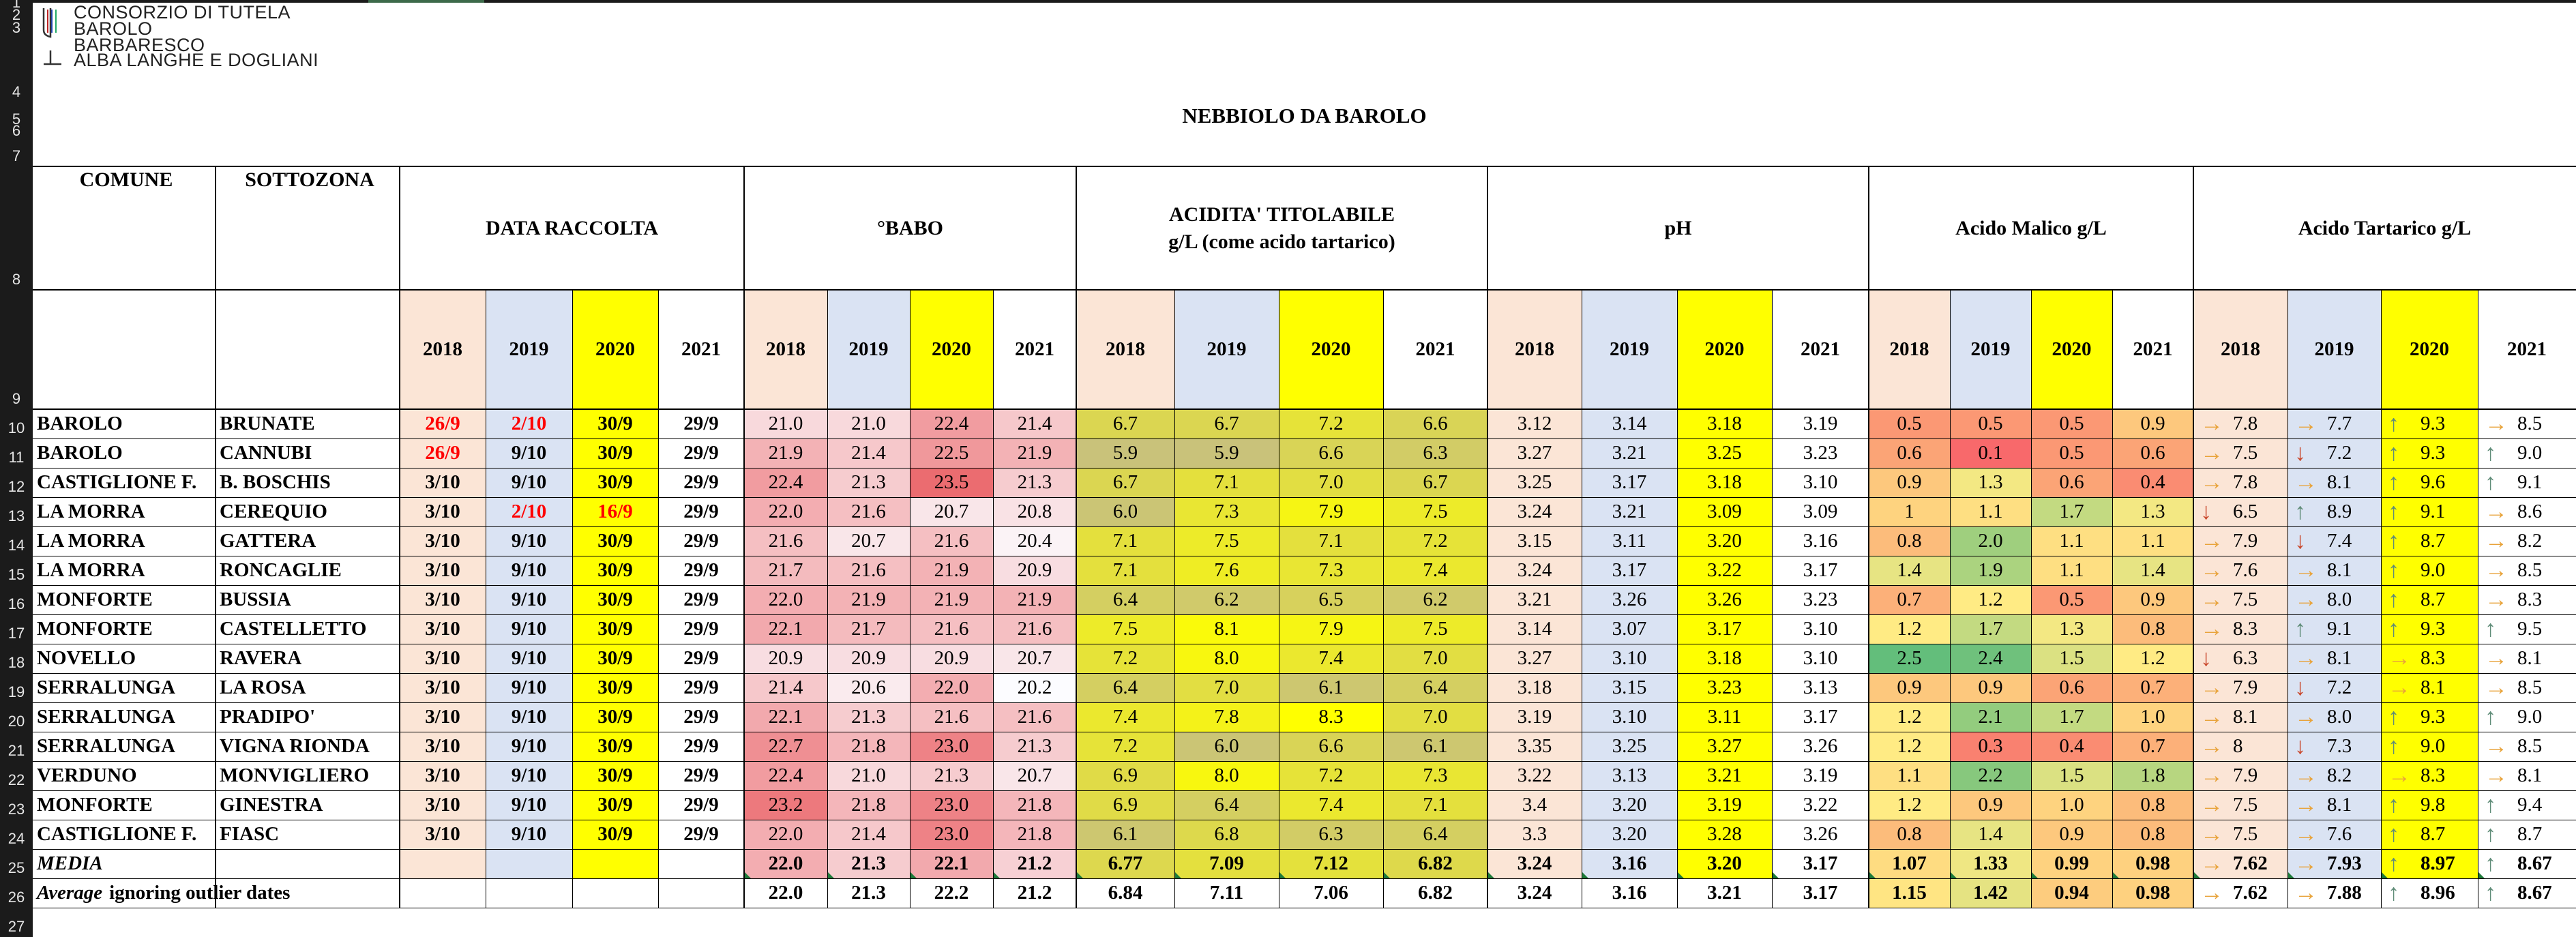 The width and height of the screenshot is (2576, 937). I want to click on media-malico-2018: 1.07, so click(1909, 863).